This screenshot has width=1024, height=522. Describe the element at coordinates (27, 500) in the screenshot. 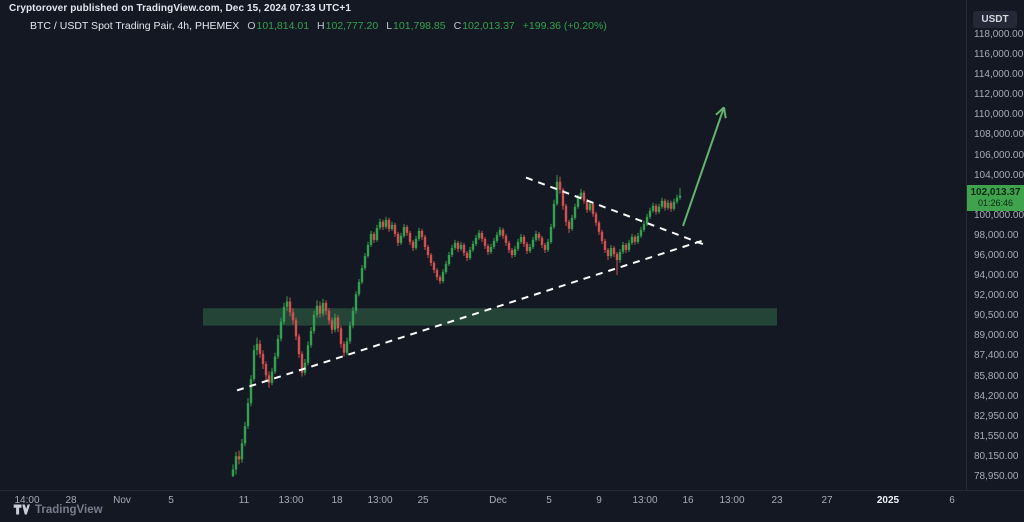

I see `time-tick-label: 14:00` at that location.